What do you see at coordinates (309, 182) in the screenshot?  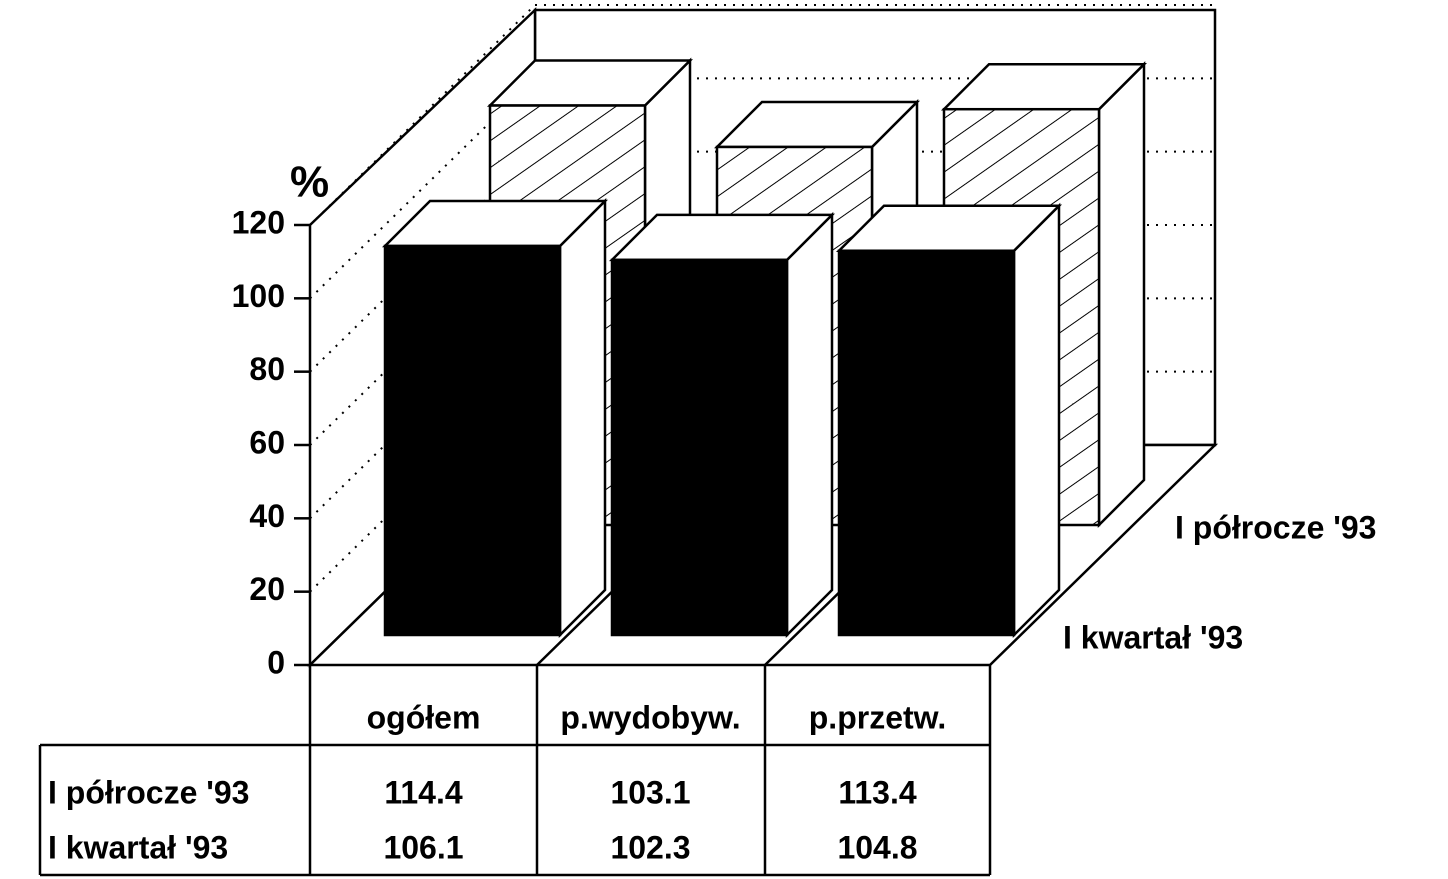 I see `y-axis-label: %` at bounding box center [309, 182].